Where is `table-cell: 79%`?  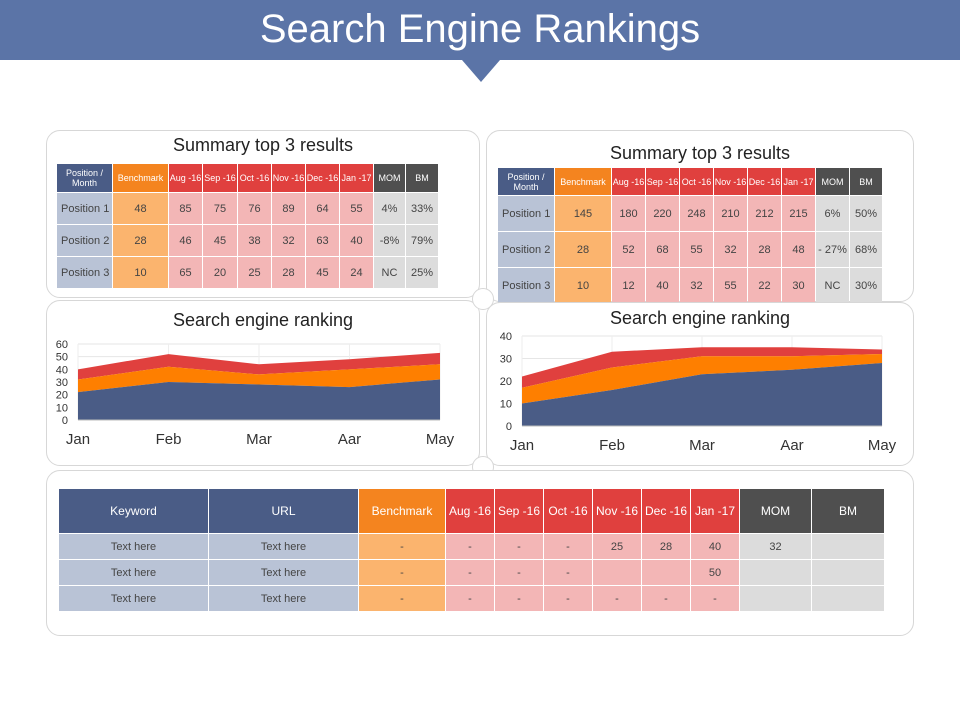 table-cell: 79% is located at coordinates (422, 240).